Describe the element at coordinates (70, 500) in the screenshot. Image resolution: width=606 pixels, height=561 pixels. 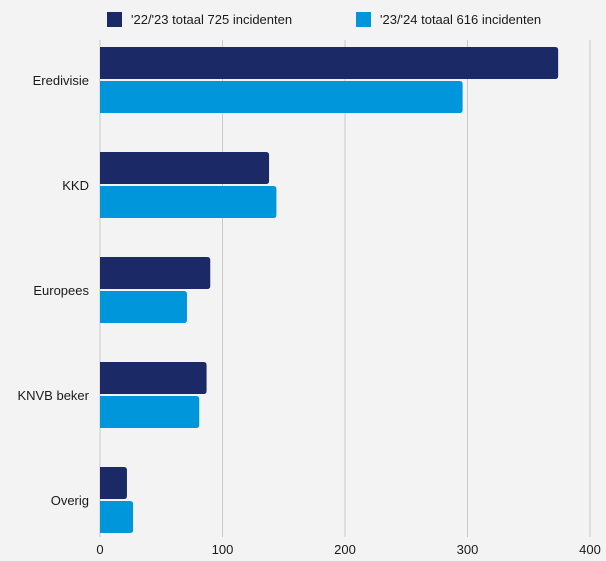
I see `category-label-overig: Overig` at that location.